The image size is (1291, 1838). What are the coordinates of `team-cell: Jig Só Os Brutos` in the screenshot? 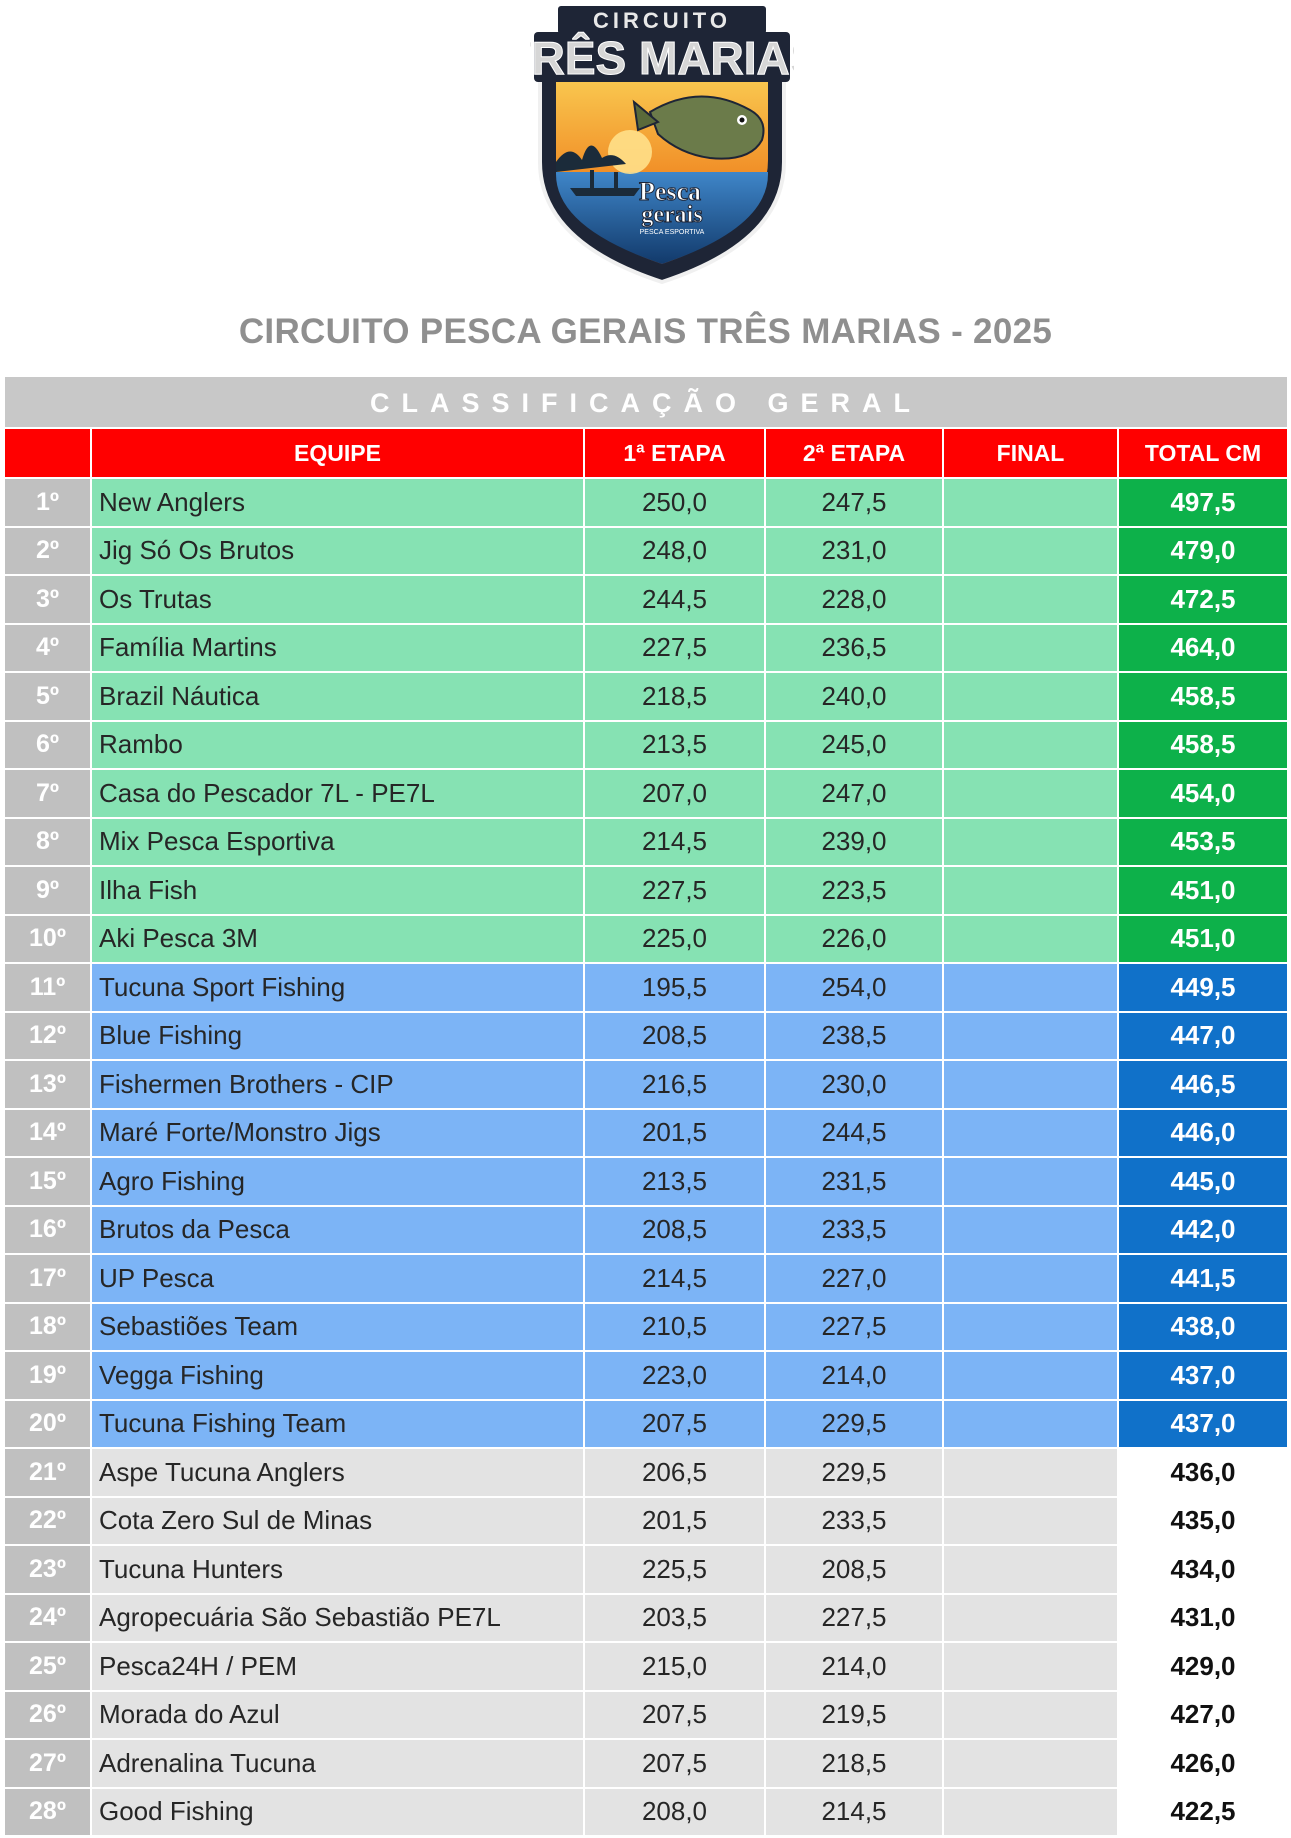 It's located at (338, 550).